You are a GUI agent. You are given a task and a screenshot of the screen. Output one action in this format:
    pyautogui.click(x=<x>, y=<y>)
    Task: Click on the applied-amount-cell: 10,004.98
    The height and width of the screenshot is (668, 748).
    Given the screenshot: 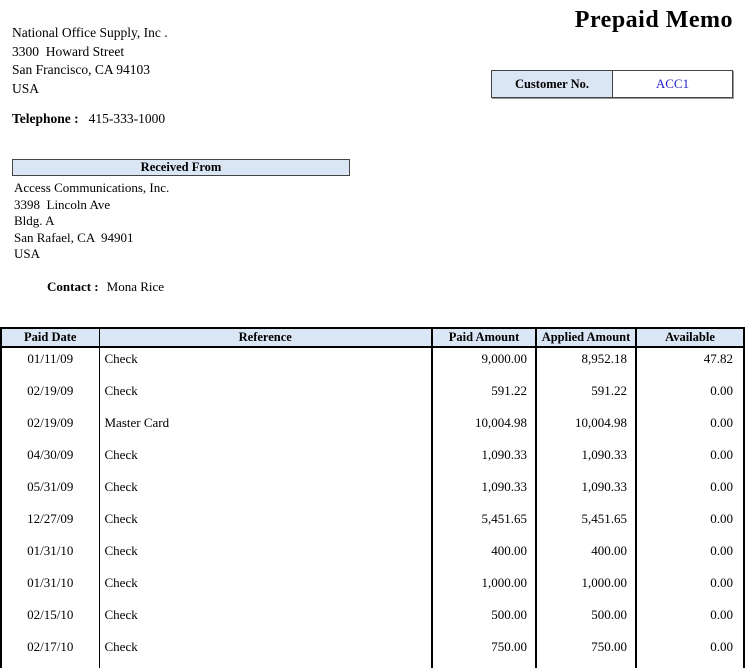 What is the action you would take?
    pyautogui.click(x=585, y=428)
    